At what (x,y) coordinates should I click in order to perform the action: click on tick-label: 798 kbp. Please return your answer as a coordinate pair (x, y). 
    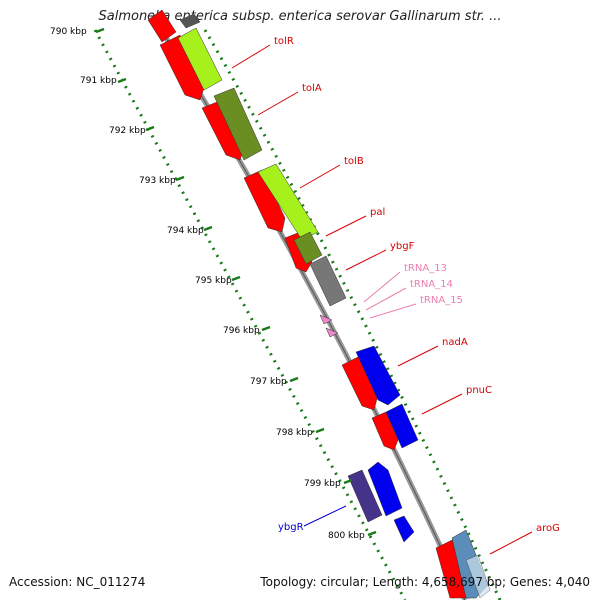
    Looking at the image, I should click on (294, 433).